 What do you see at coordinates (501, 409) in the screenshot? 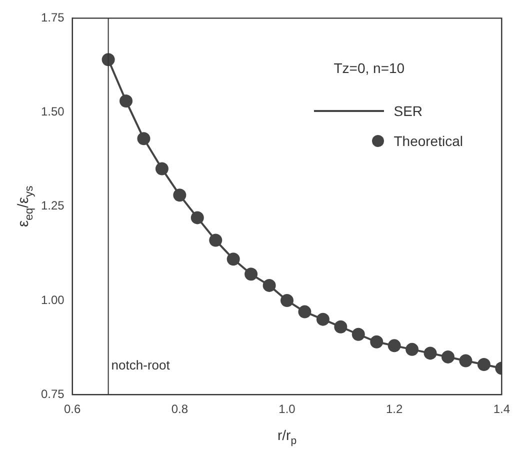
I see `x-tick-label: 1.4` at bounding box center [501, 409].